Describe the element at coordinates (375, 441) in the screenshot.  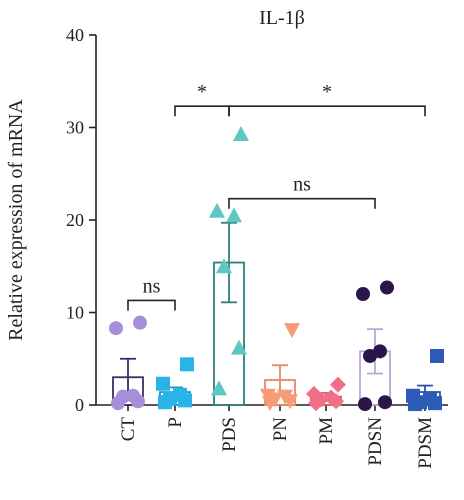
I see `x-tick-label: PDSN` at that location.